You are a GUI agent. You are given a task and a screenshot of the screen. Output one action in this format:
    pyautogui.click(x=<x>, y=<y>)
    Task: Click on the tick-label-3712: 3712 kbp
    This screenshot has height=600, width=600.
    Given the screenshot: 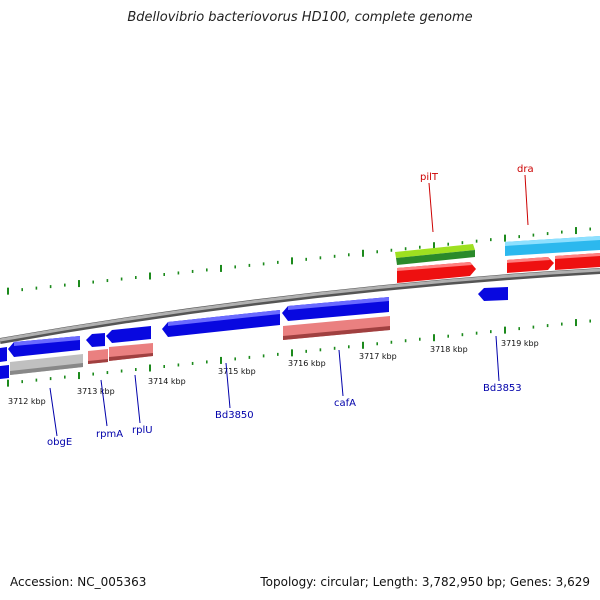 What is the action you would take?
    pyautogui.click(x=27, y=401)
    